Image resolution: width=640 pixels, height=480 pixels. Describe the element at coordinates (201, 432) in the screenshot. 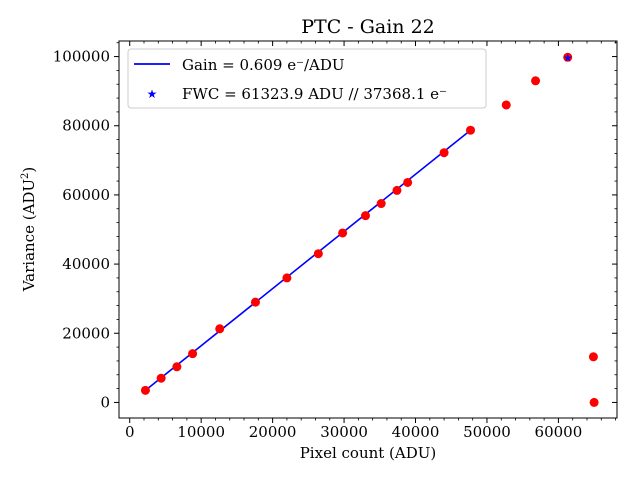

I see `x-tick-label: 10000` at that location.